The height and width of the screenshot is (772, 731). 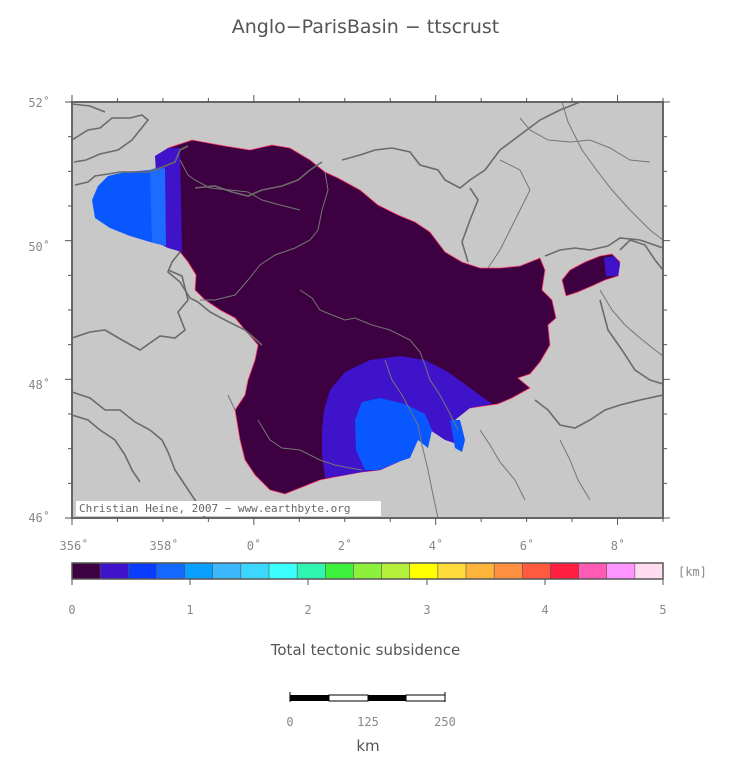 I want to click on lon-label: 8˚, so click(x=618, y=545).